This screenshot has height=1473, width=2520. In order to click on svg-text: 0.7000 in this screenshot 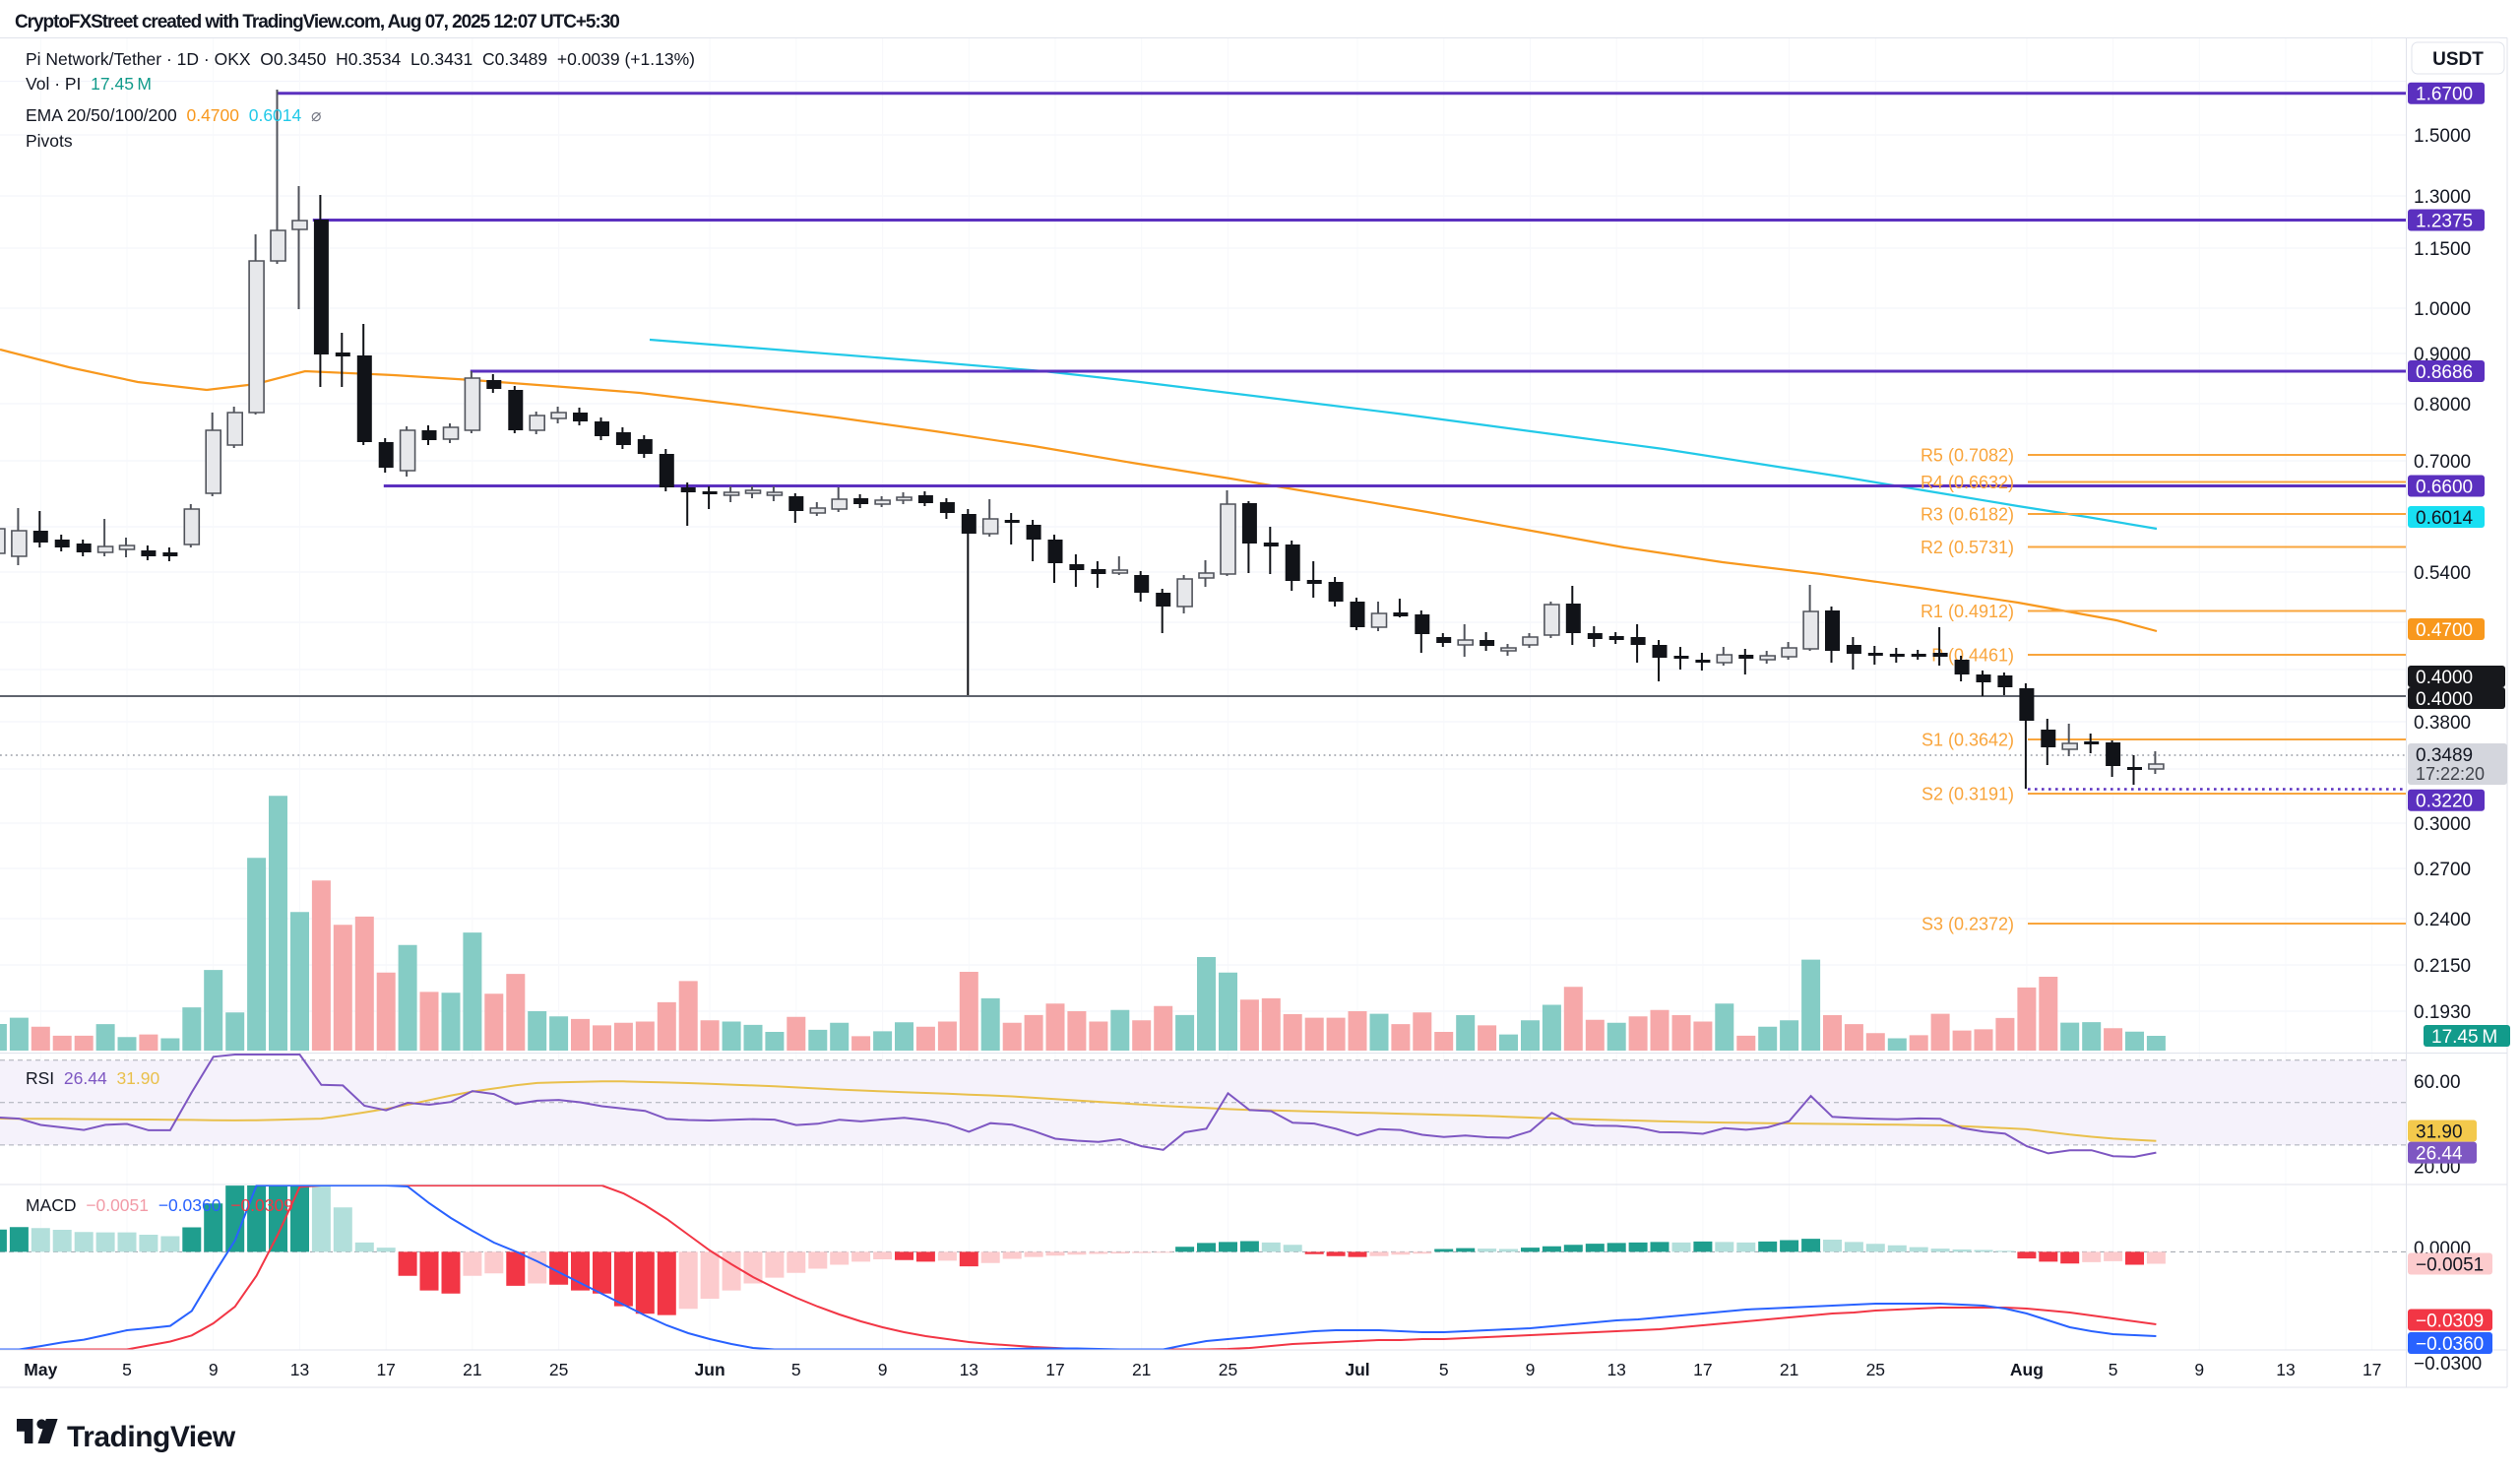, I will do `click(2442, 462)`.